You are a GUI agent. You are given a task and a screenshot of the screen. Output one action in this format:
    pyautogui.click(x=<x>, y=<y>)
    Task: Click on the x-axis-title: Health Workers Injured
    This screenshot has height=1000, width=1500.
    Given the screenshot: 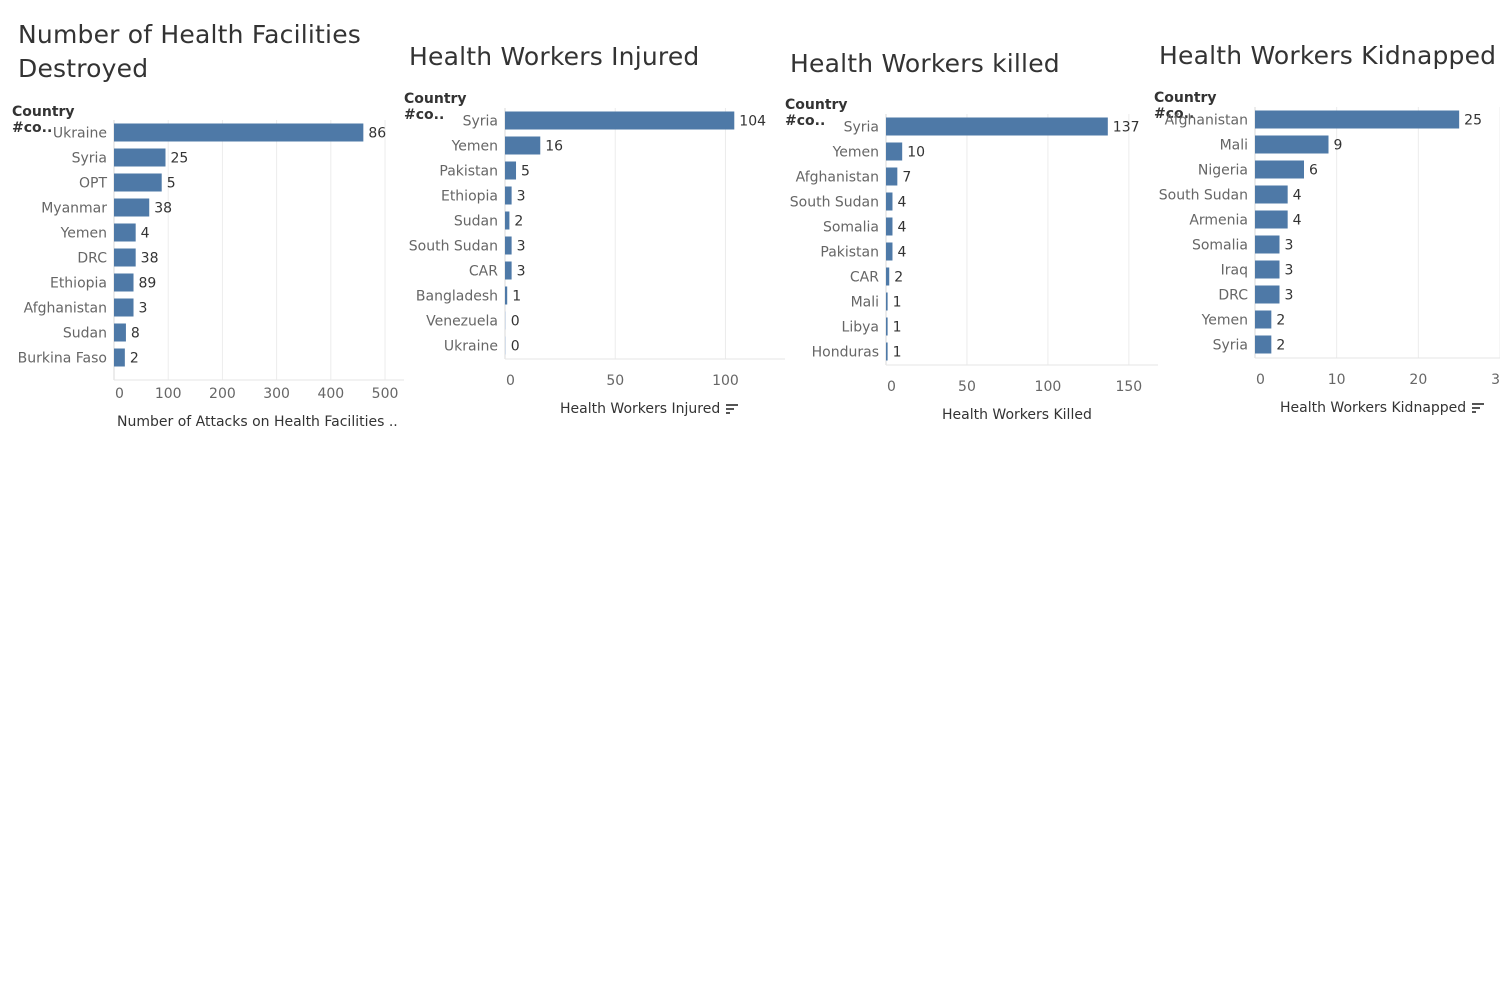 What is the action you would take?
    pyautogui.click(x=649, y=409)
    